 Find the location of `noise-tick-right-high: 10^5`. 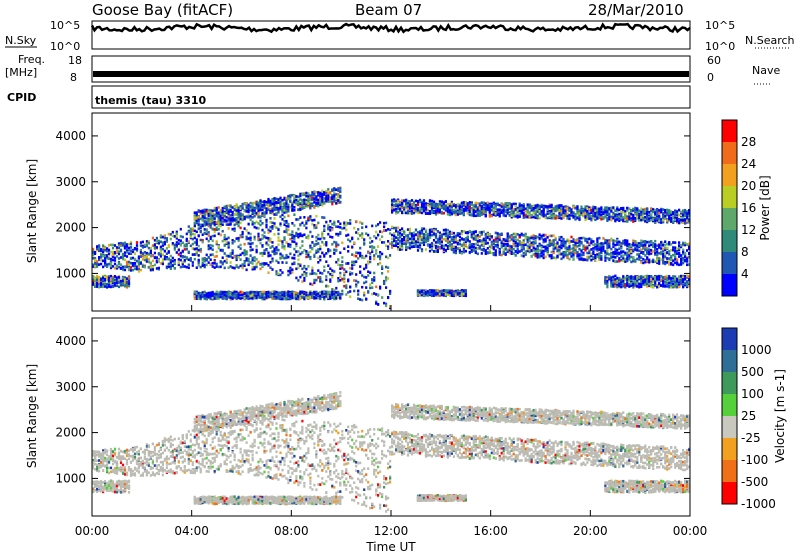

noise-tick-right-high: 10^5 is located at coordinates (720, 25).